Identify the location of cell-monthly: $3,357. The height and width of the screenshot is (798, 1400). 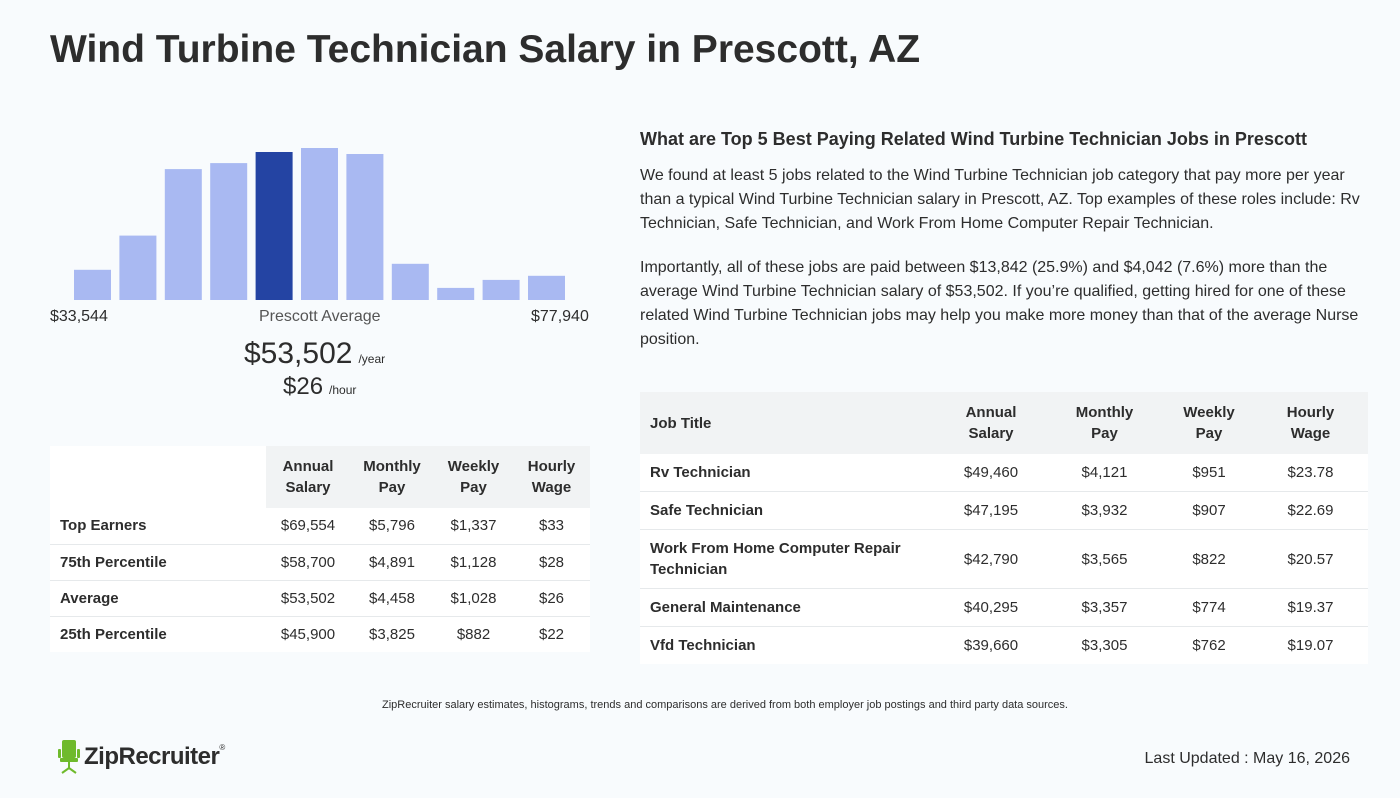
(1104, 607).